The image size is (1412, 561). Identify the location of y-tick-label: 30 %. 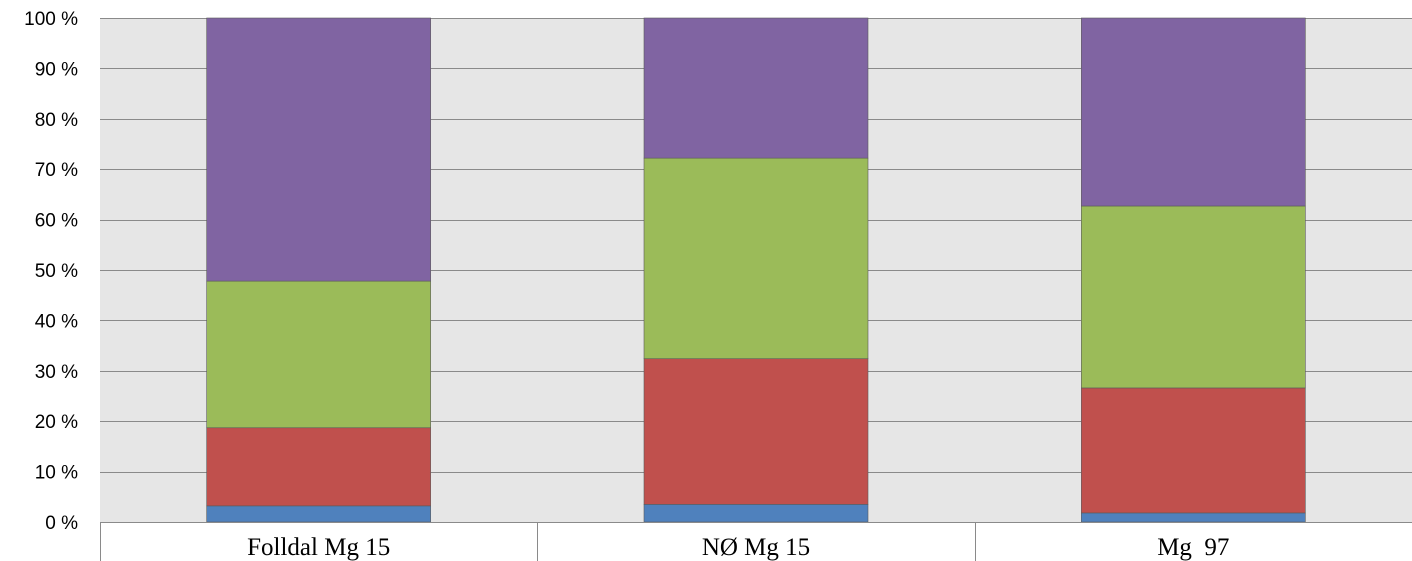
(56, 372).